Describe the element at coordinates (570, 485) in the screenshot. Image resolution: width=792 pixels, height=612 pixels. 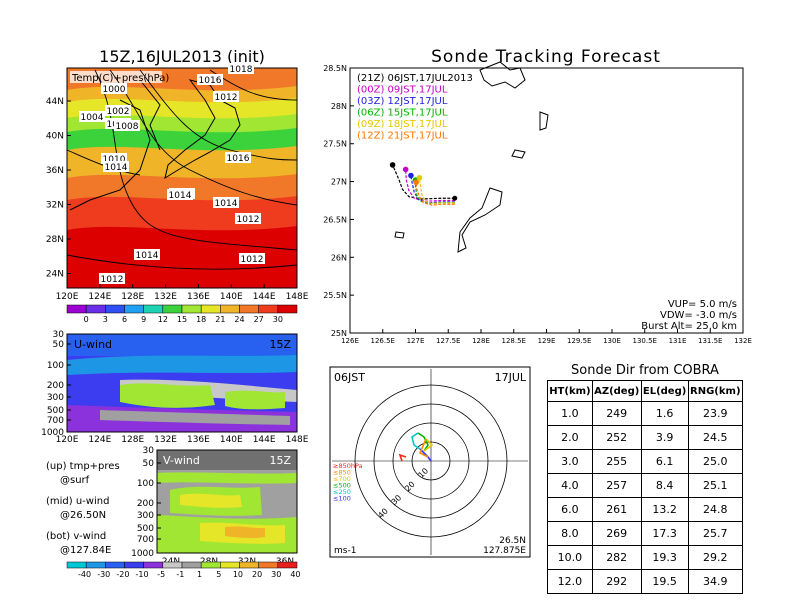
I see `table-cell: 4.0` at that location.